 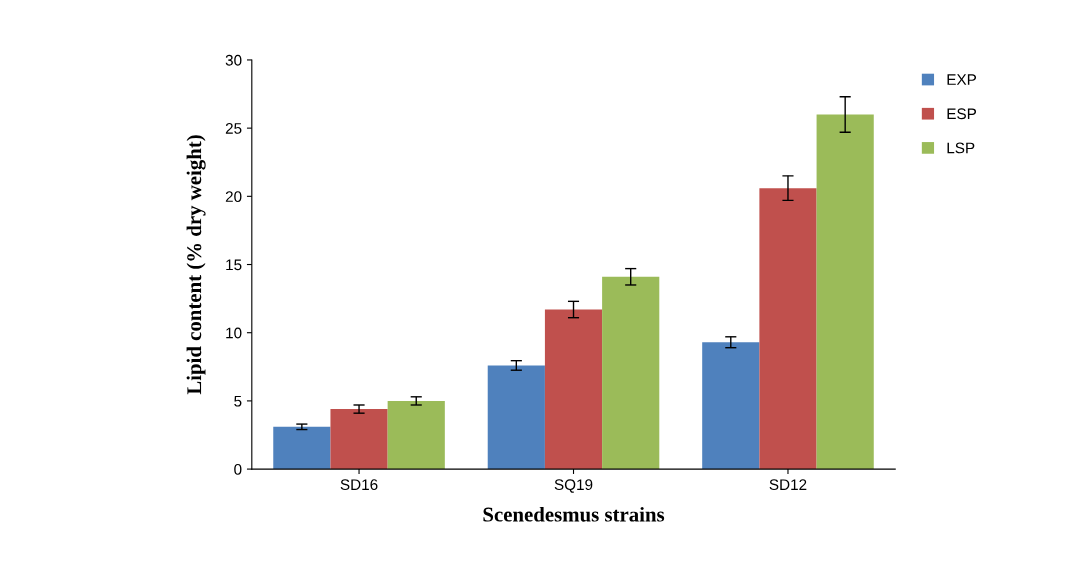 What do you see at coordinates (238, 401) in the screenshot?
I see `y-tick-label: 5` at bounding box center [238, 401].